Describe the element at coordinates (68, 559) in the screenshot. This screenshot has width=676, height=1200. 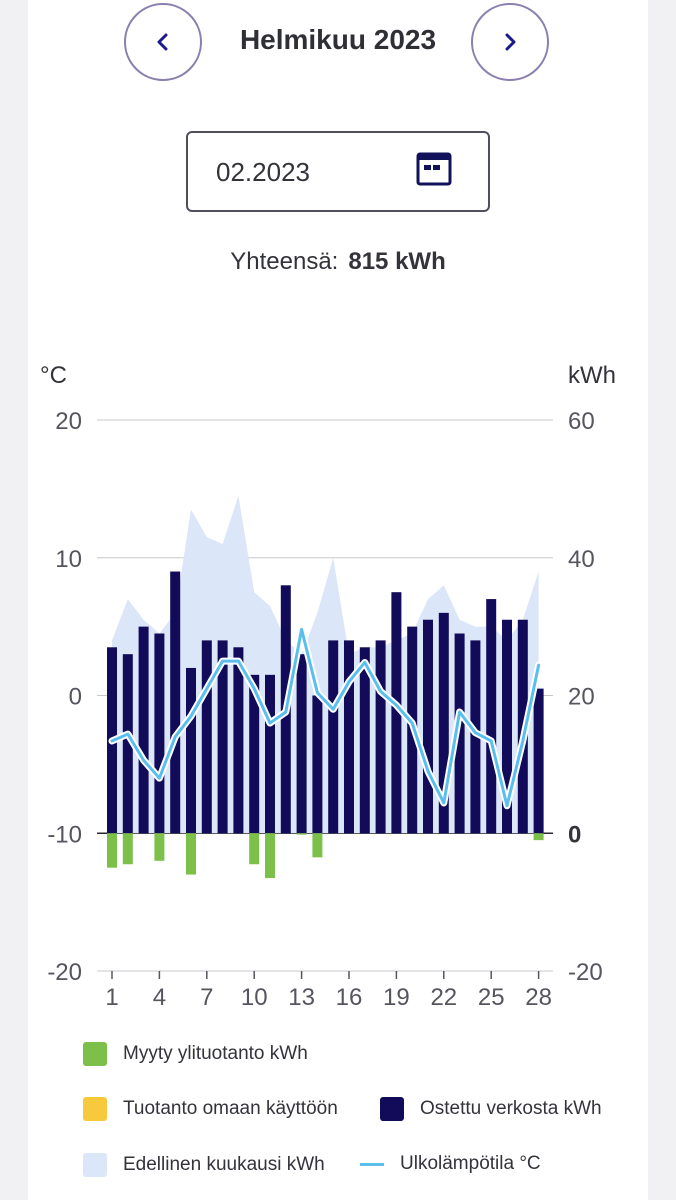
I see `left-tick-label: 10` at that location.